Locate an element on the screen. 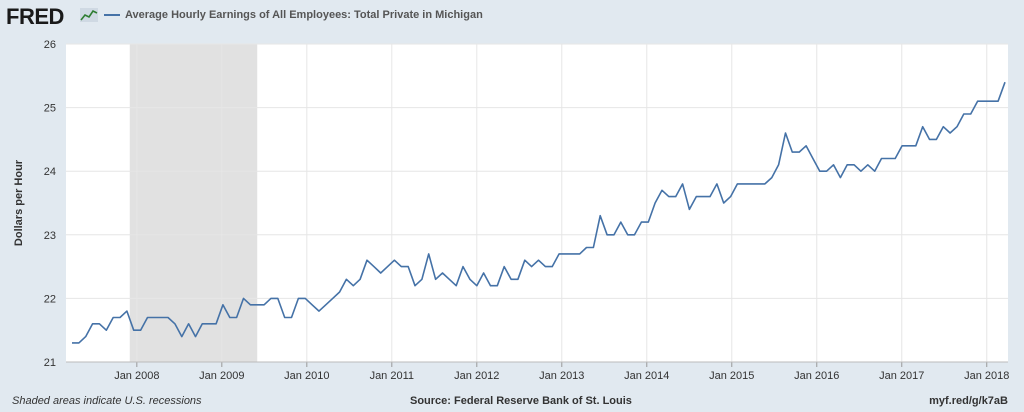 This screenshot has width=1024, height=412. recession-band is located at coordinates (193, 203).